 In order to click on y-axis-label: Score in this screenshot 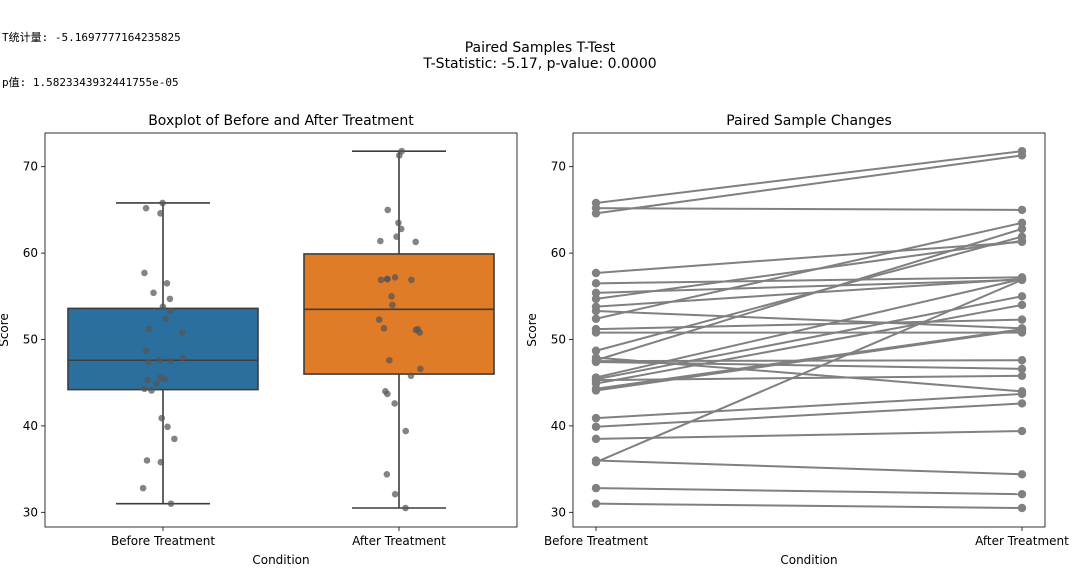, I will do `click(532, 330)`.